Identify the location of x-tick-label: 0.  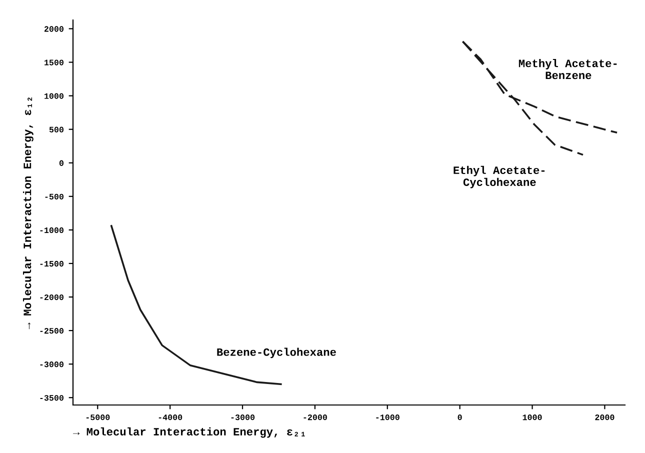
(460, 417).